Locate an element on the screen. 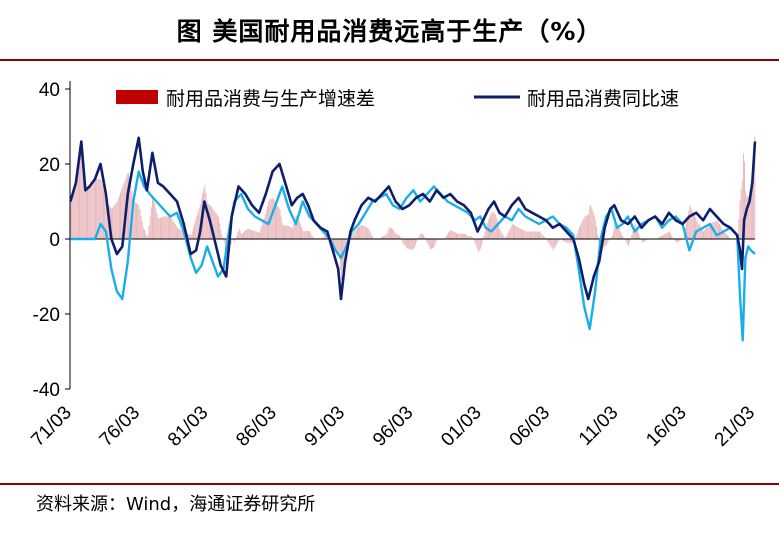  source-note: 资料来源：Wind，海通证券研究所 is located at coordinates (176, 504).